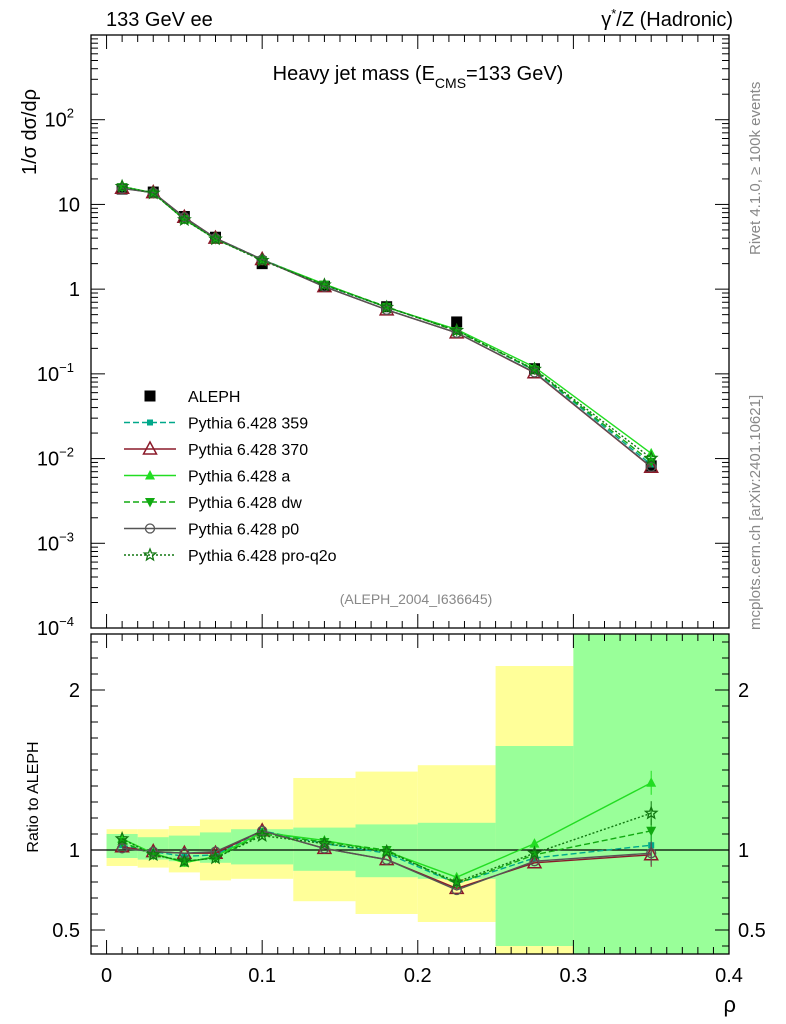  I want to click on point-p370, so click(651, 465).